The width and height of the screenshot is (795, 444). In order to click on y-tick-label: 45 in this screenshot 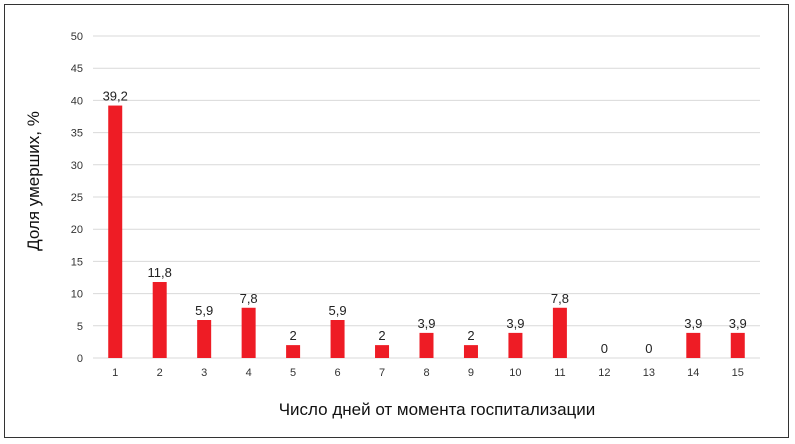, I will do `click(77, 69)`.